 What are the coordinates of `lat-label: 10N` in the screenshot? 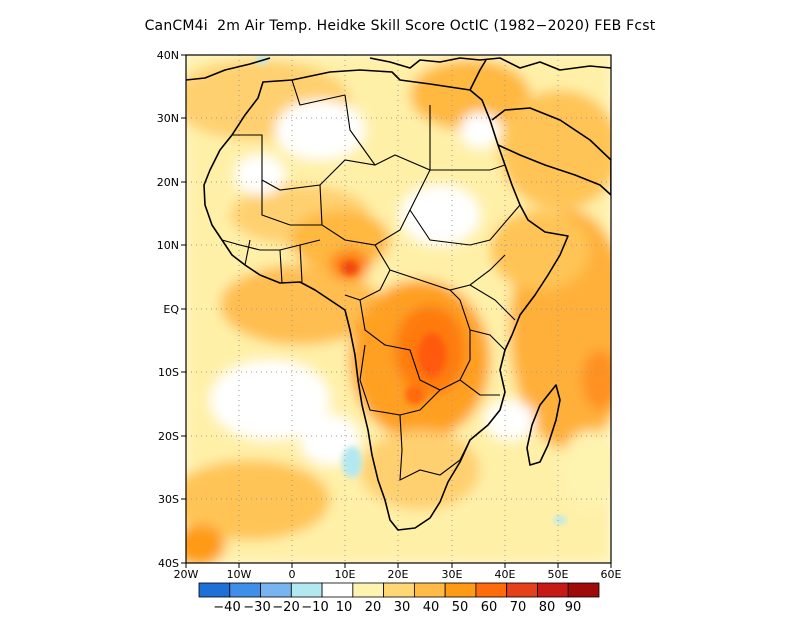 It's located at (168, 245).